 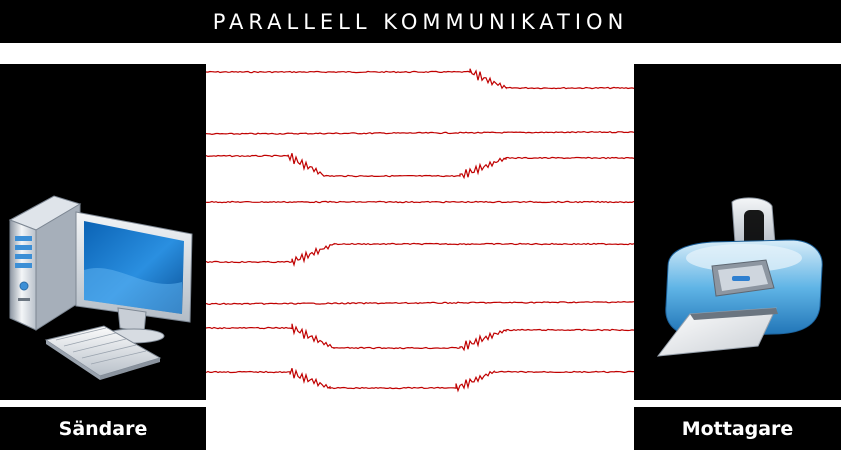 What do you see at coordinates (103, 428) in the screenshot?
I see `sender-label: Sändare` at bounding box center [103, 428].